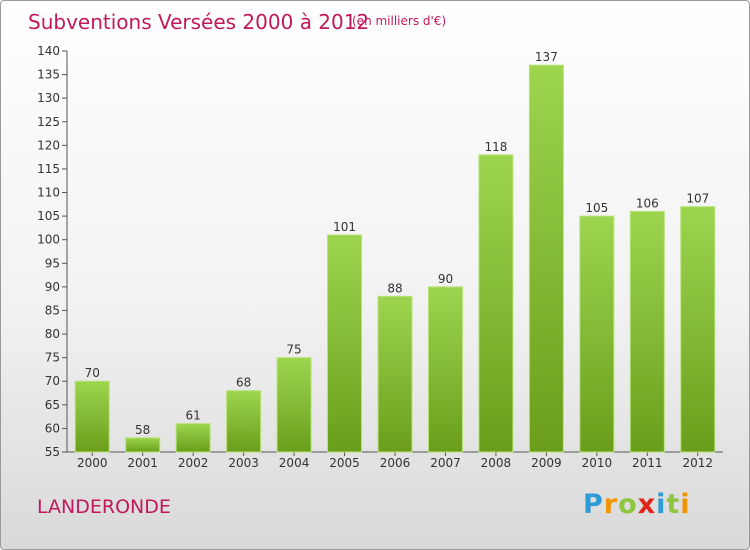 The width and height of the screenshot is (750, 550). Describe the element at coordinates (52, 334) in the screenshot. I see `y-tick-label: 80` at that location.